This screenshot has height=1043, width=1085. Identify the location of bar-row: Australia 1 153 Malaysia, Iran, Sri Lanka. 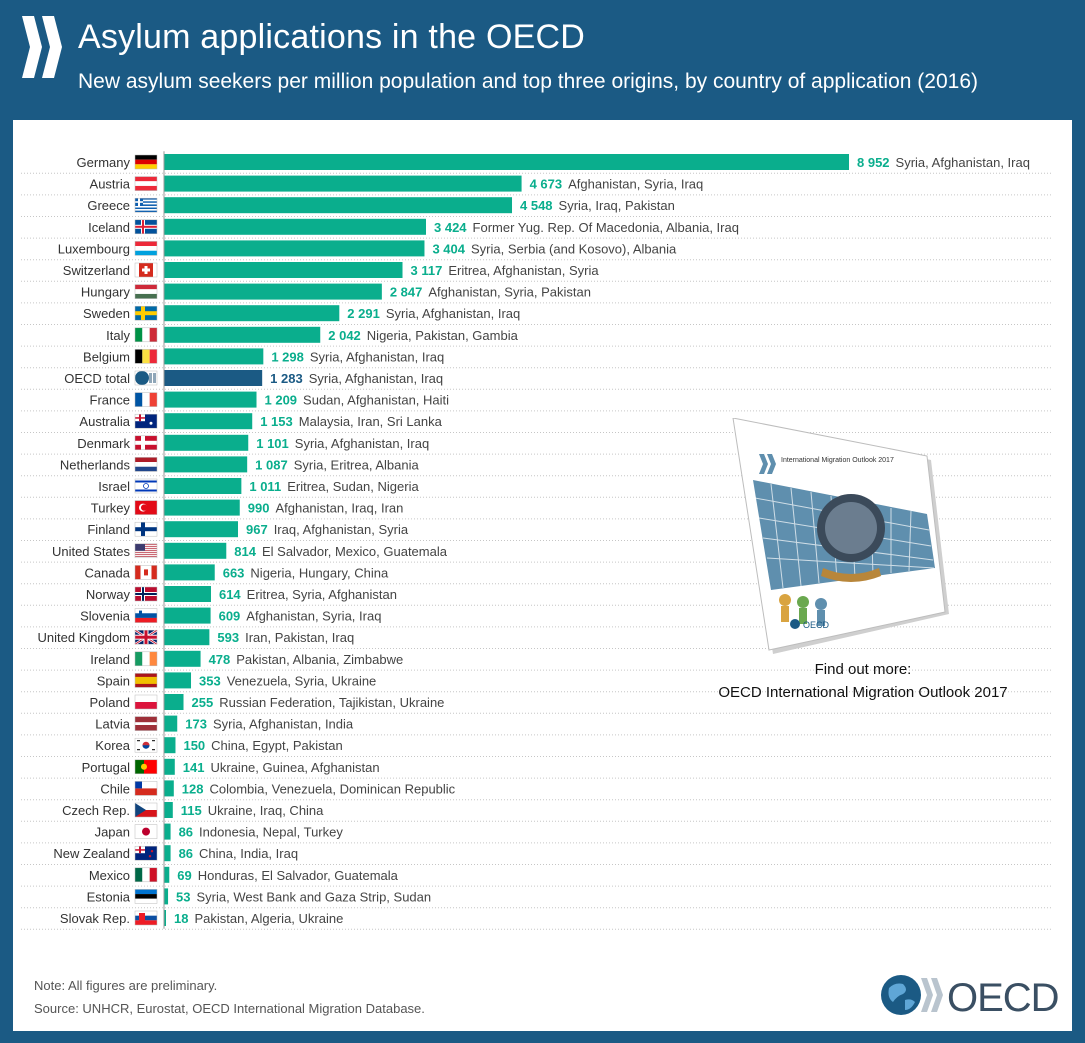
(537, 423).